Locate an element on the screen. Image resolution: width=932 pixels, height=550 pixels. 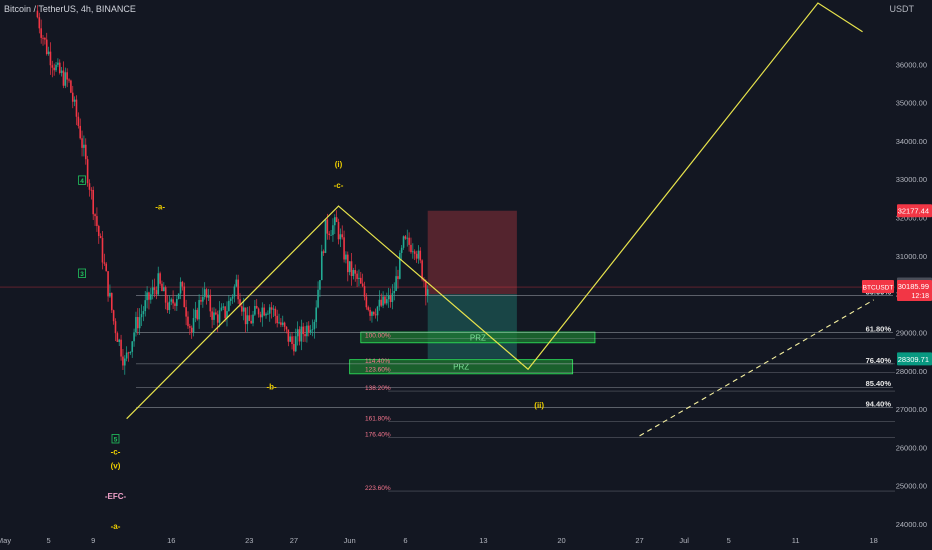
extension-level-label: 176.40% is located at coordinates (378, 434).